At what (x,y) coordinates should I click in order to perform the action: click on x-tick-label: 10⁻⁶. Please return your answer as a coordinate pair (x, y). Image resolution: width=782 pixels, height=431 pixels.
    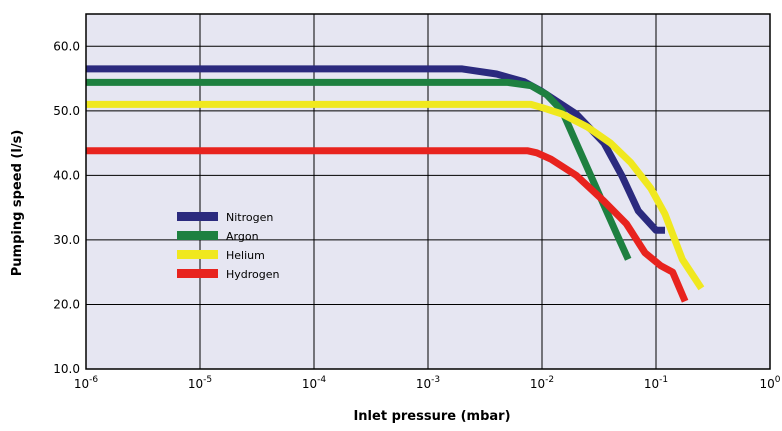
    Looking at the image, I should click on (86, 383).